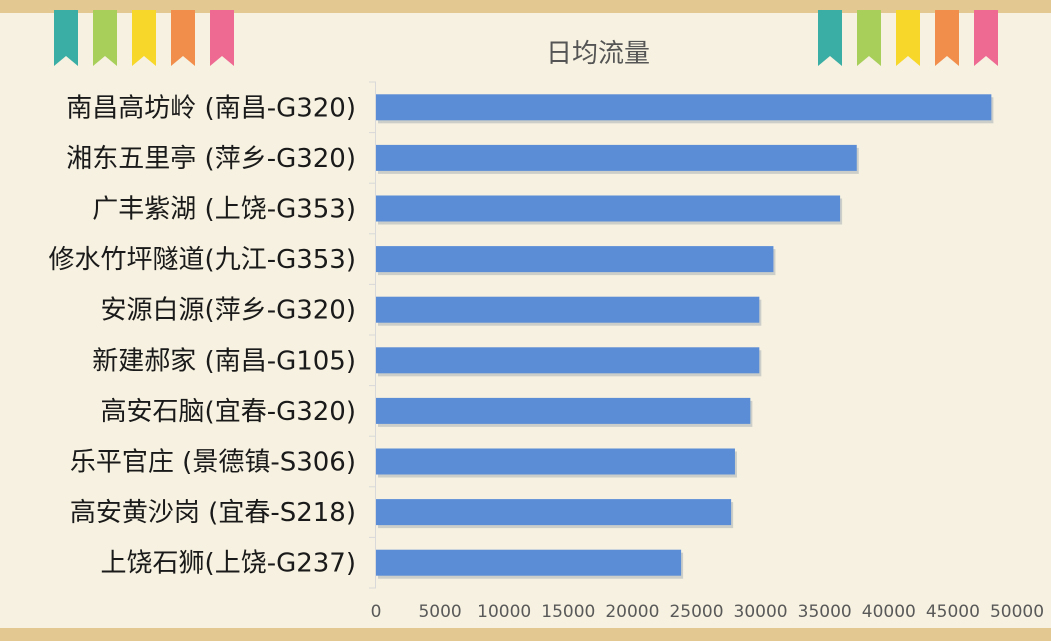  I want to click on x-tick-label: 35000, so click(825, 612).